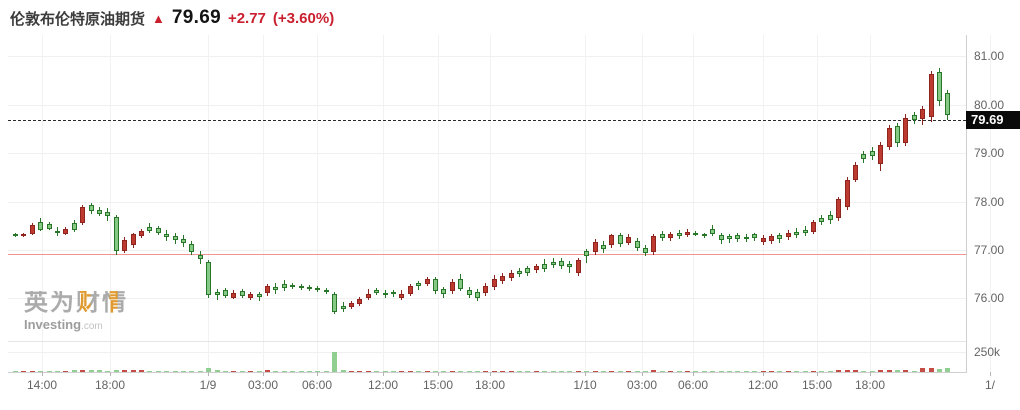  What do you see at coordinates (693, 385) in the screenshot?
I see `x-axis-label: 06:00` at bounding box center [693, 385].